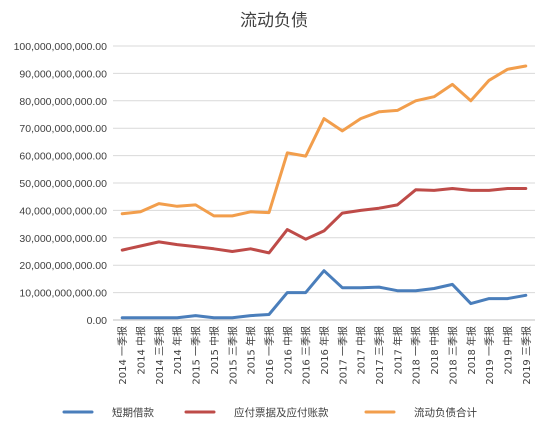 The height and width of the screenshot is (429, 548). I want to click on x-tick-label: 2015 一季报, so click(196, 355).